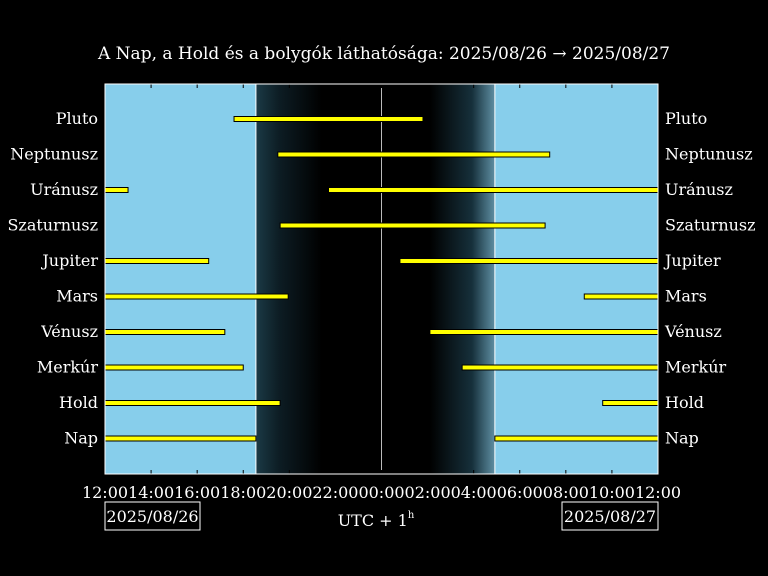 Image resolution: width=768 pixels, height=576 pixels. I want to click on dusk-twilight, so click(288, 279).